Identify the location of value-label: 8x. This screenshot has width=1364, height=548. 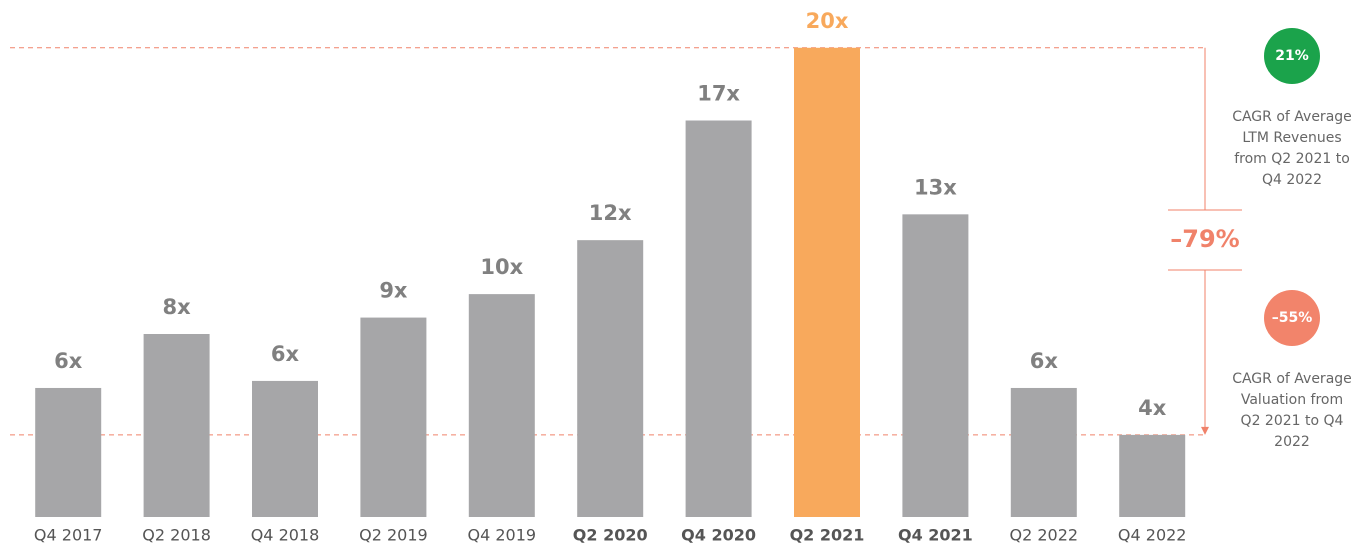
(177, 307).